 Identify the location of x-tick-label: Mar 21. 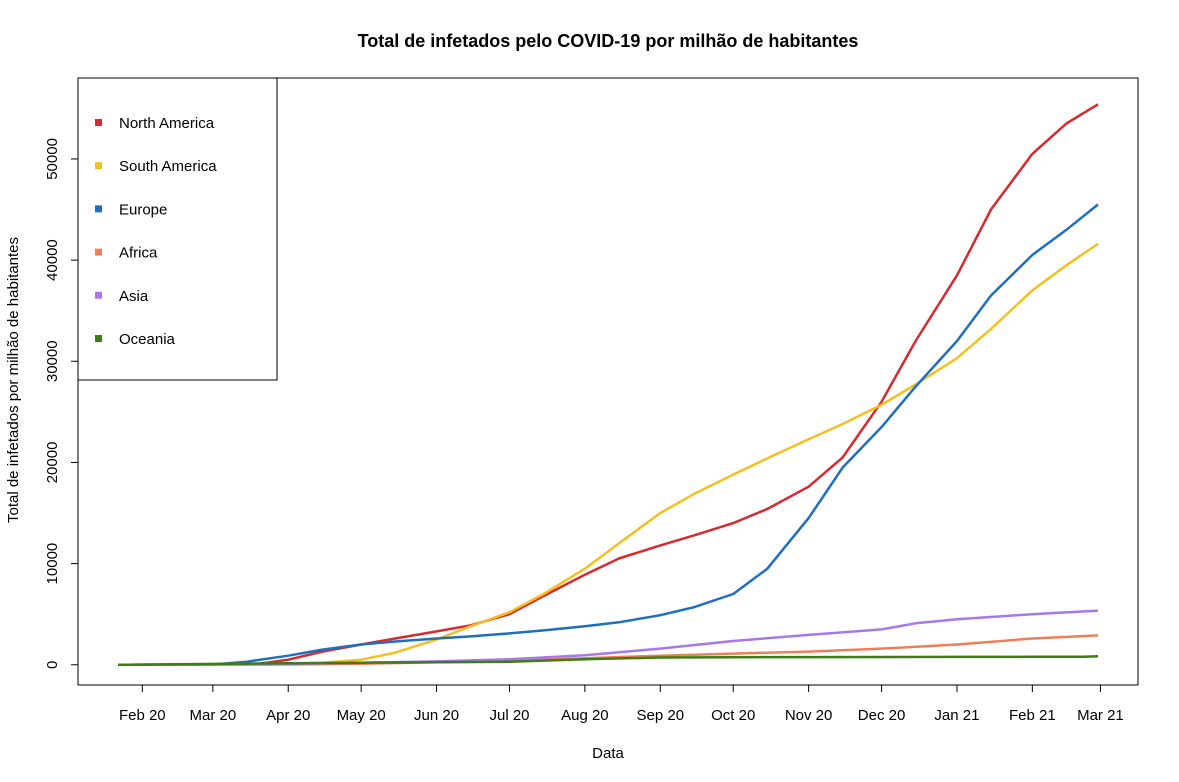
(1100, 715).